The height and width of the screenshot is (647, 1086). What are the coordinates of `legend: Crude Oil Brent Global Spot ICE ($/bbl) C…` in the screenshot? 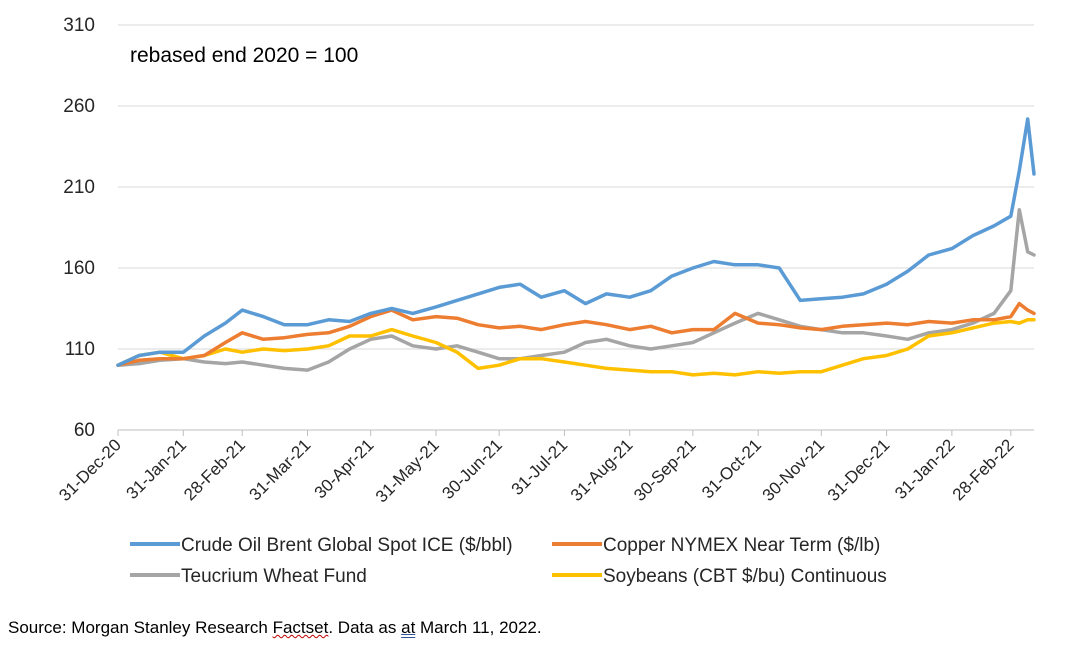 It's located at (508, 561).